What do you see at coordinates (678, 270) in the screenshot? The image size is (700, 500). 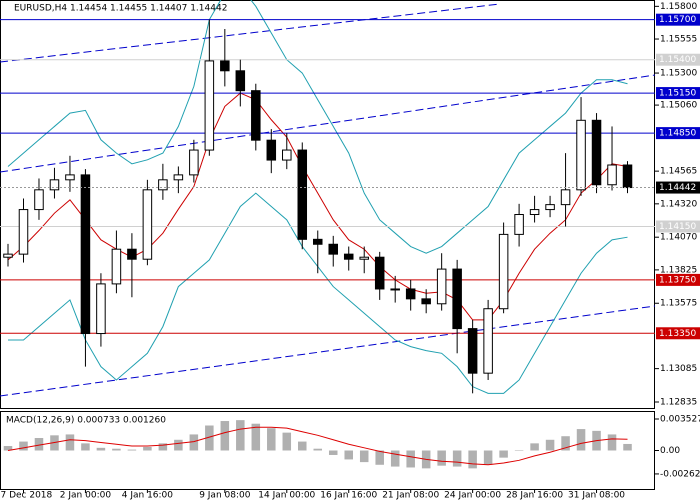 I see `y-tick-label: 1.13825` at bounding box center [678, 270].